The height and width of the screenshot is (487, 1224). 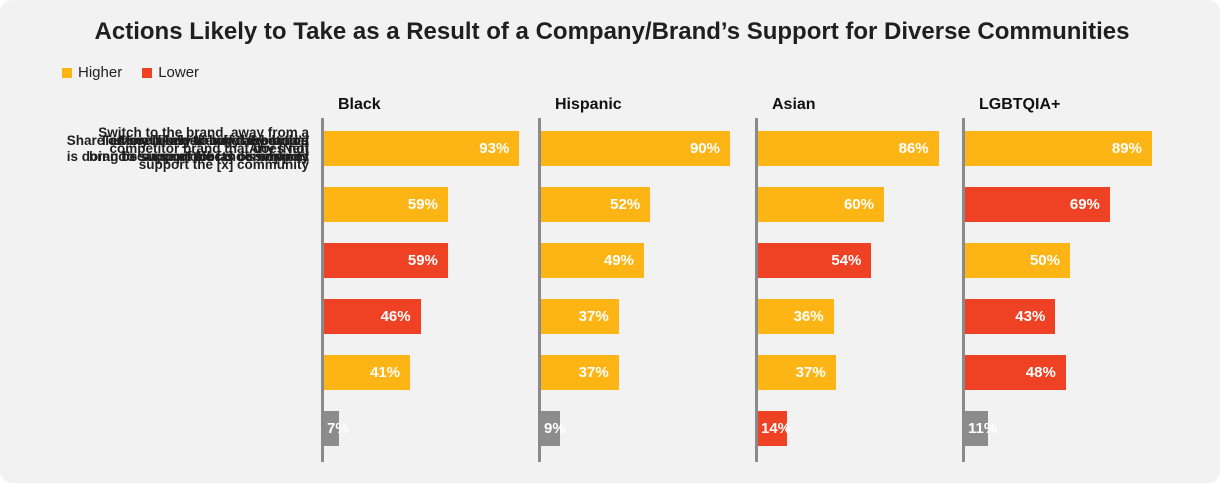 I want to click on bar-value-label: 60%, so click(x=858, y=204).